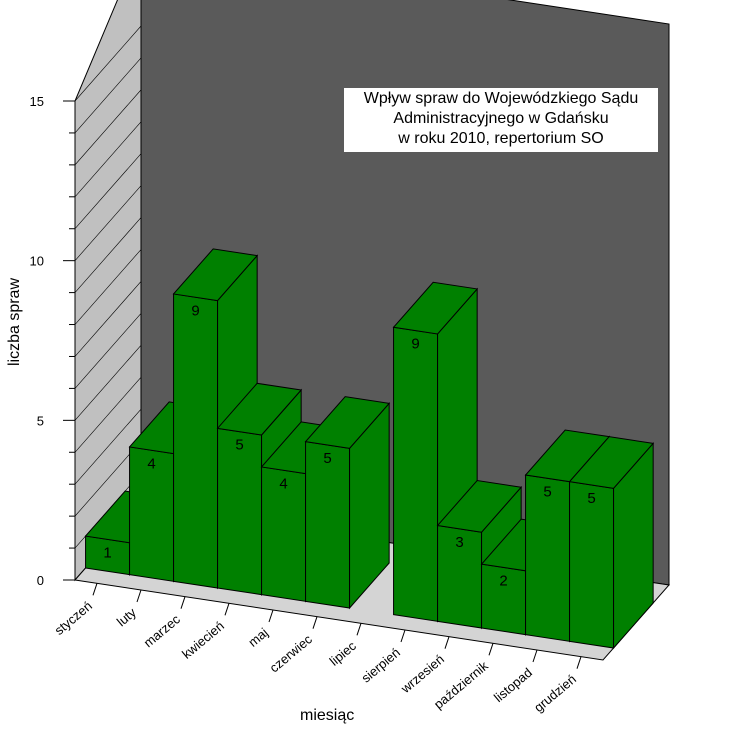 The image size is (742, 737). I want to click on bar-11: 5, so click(611, 543).